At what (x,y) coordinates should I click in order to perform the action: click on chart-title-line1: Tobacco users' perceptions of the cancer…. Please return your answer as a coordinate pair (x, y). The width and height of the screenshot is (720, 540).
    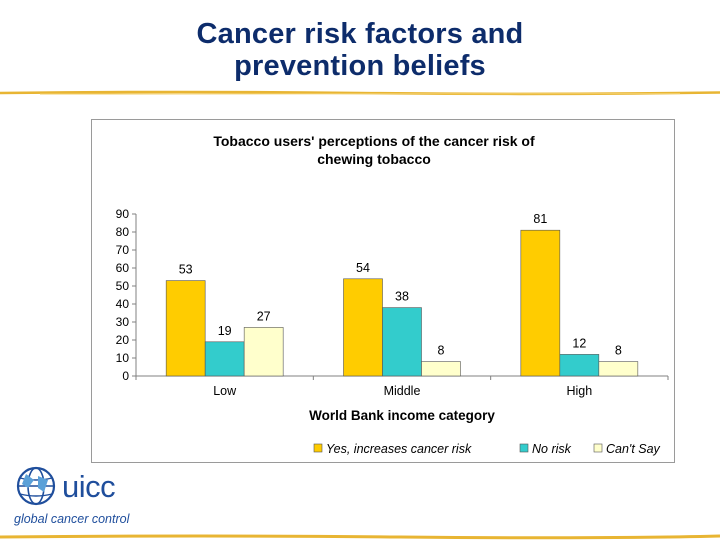
    Looking at the image, I should click on (374, 141).